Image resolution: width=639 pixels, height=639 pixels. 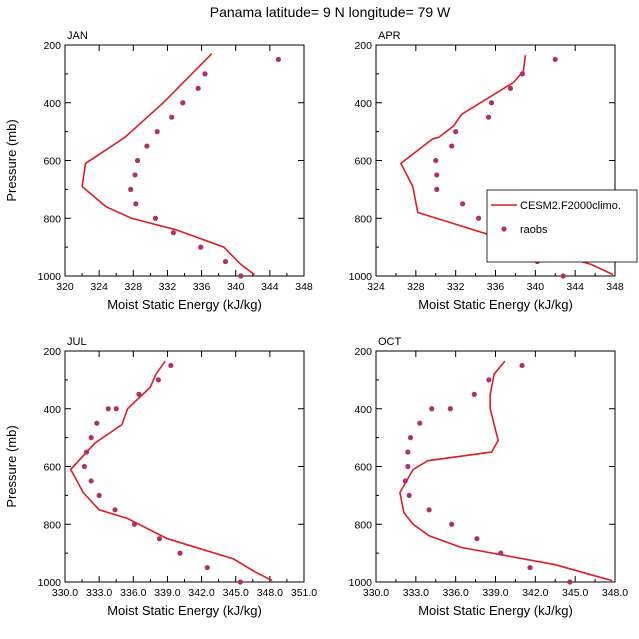 What do you see at coordinates (390, 342) in the screenshot?
I see `panel-label: OCT` at bounding box center [390, 342].